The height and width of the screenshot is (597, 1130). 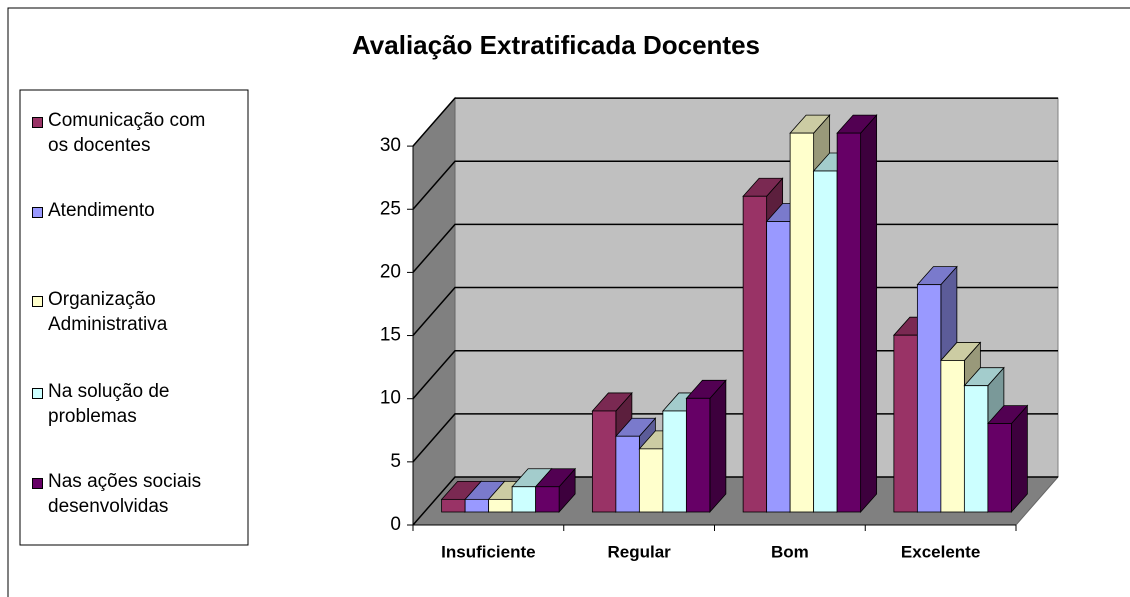 What do you see at coordinates (125, 494) in the screenshot?
I see `legend-label: Nas ações sociais desenvolvidas` at bounding box center [125, 494].